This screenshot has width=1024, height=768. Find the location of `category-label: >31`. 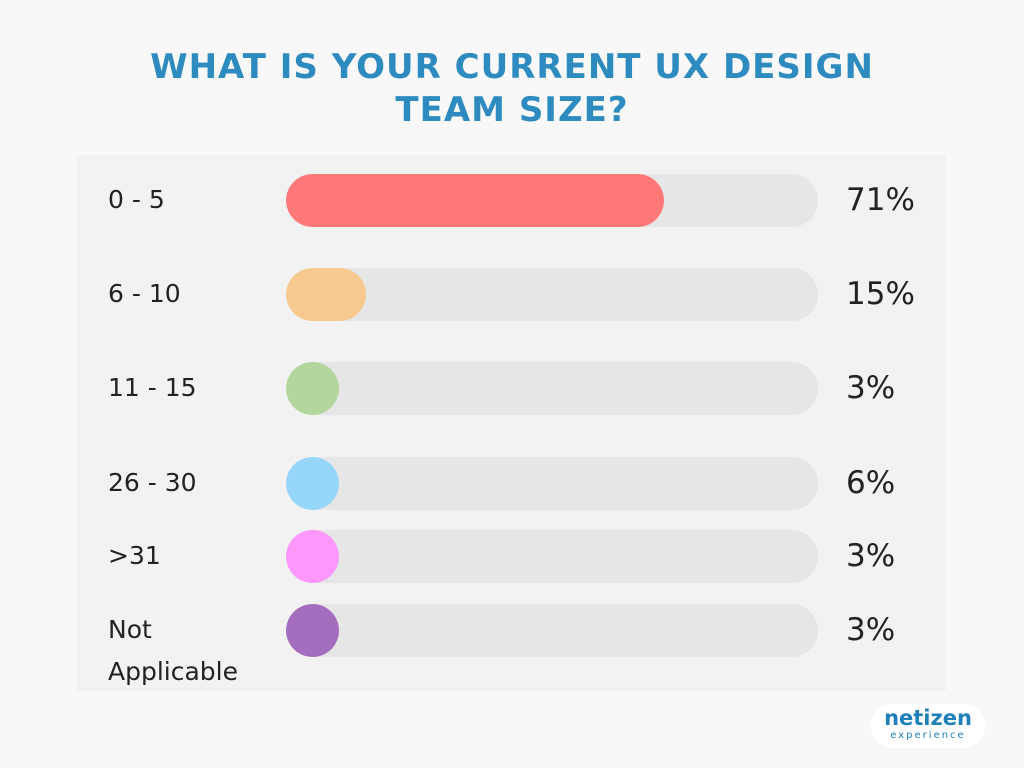

category-label: >31 is located at coordinates (134, 555).